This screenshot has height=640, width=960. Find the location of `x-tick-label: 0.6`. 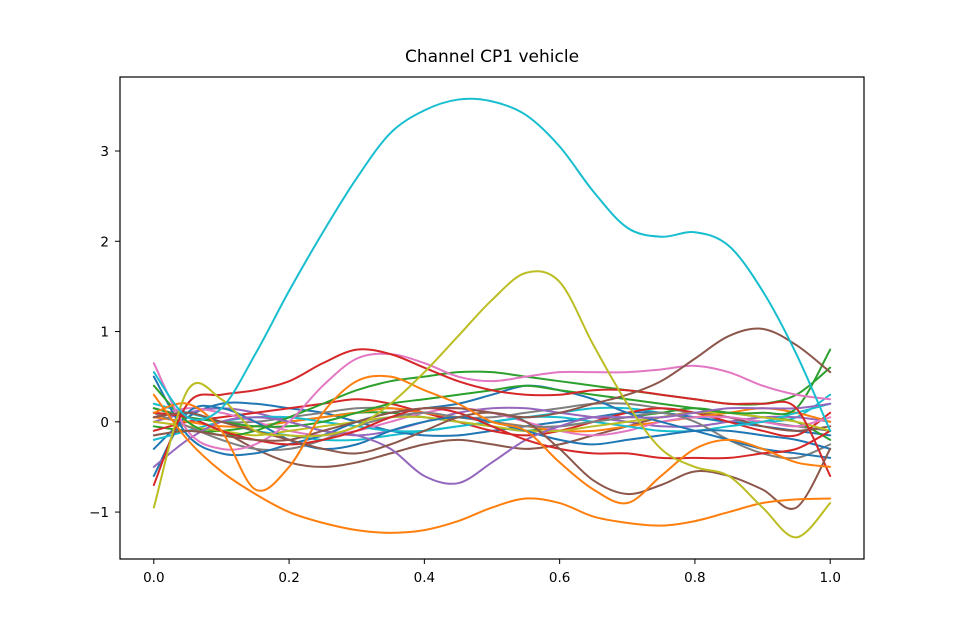

x-tick-label: 0.6 is located at coordinates (559, 578).